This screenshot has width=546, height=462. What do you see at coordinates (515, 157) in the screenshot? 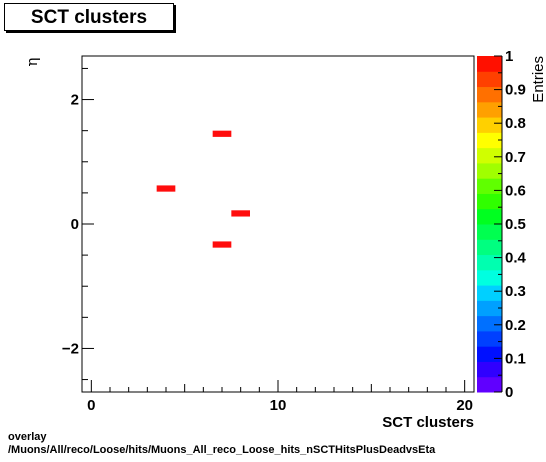
I see `z-tick-label: 0.7` at bounding box center [515, 157].